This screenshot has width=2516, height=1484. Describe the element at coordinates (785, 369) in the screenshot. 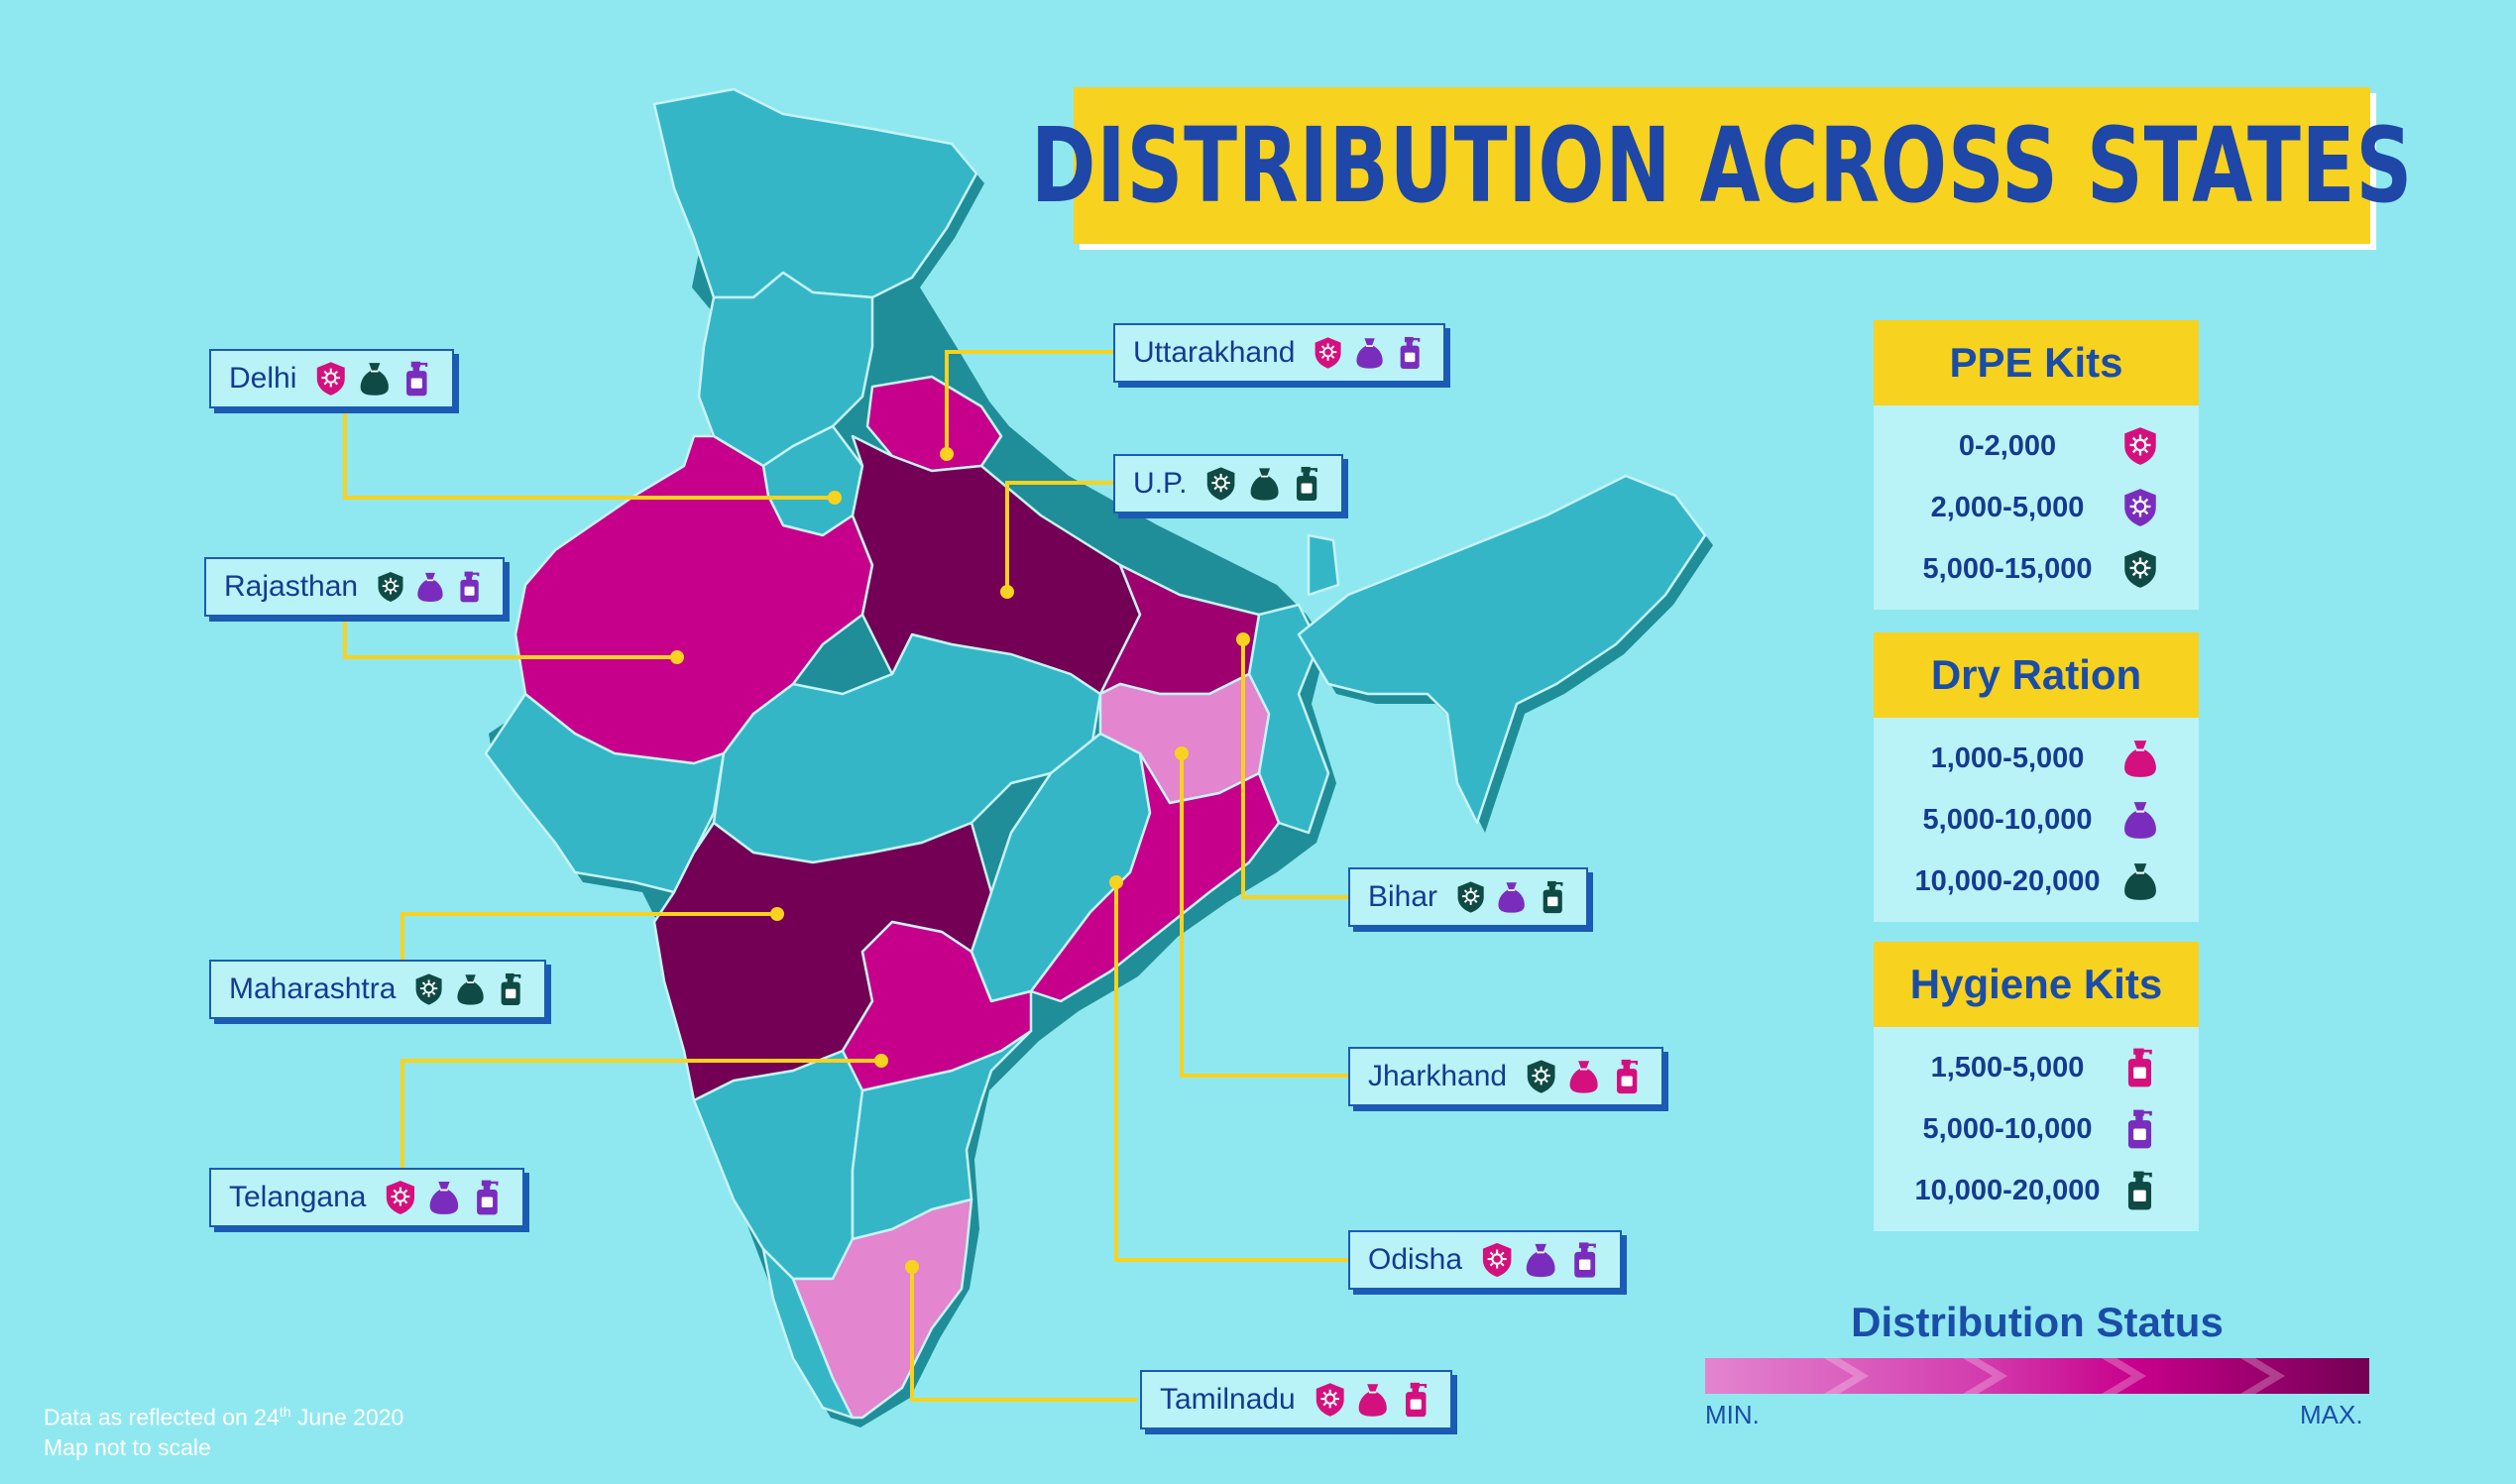

I see `map-himachal-punjab` at that location.